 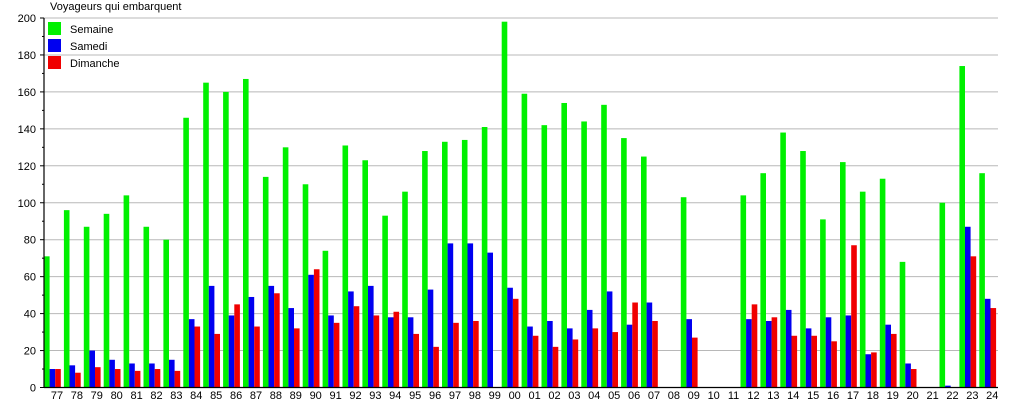 I want to click on x-tick-label: 87, so click(x=256, y=395).